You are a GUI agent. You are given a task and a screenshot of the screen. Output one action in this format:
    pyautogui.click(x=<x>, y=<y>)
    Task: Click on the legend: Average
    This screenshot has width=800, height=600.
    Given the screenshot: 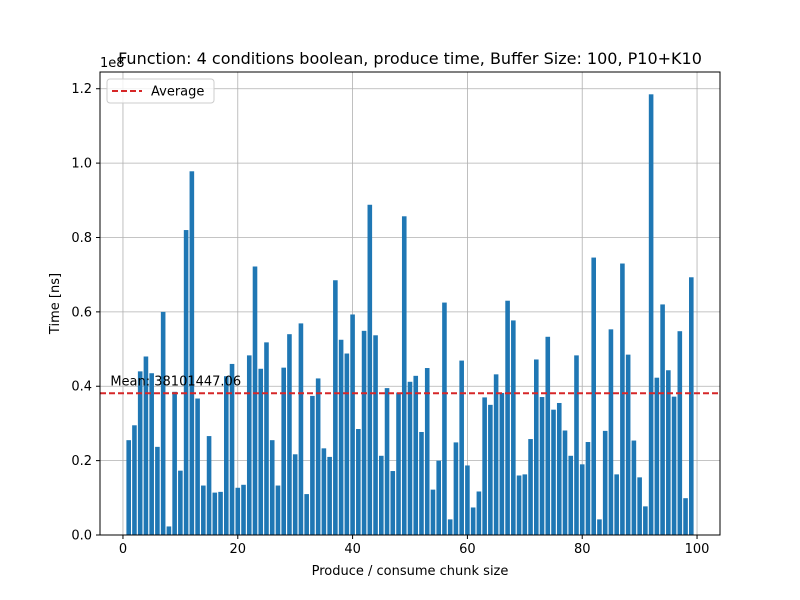 What is the action you would take?
    pyautogui.click(x=160, y=91)
    